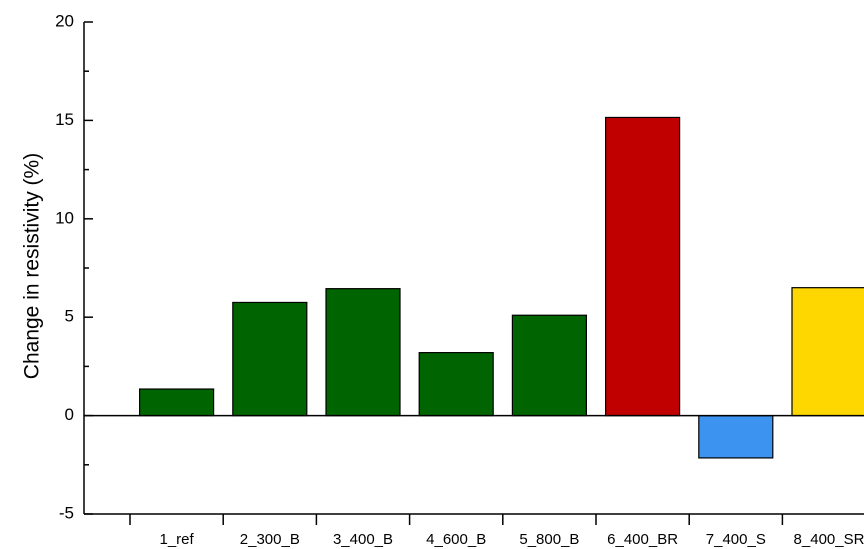 The width and height of the screenshot is (864, 549). I want to click on y-tick-label: 15, so click(64, 119).